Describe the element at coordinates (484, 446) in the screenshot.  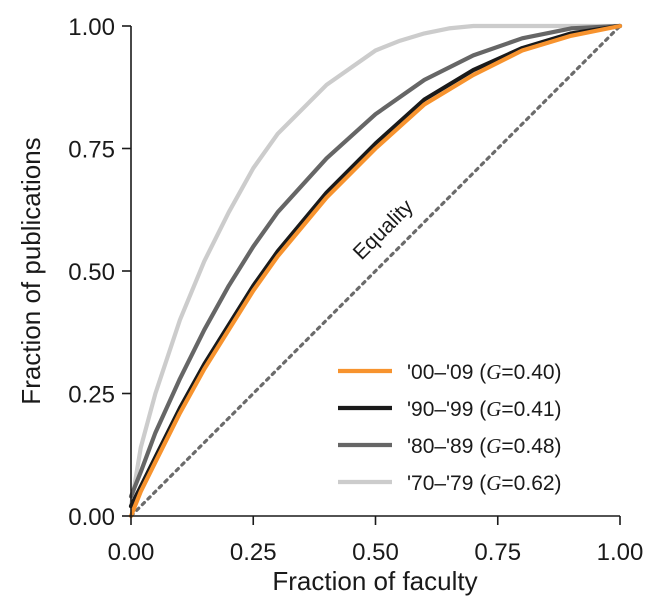
I see `legend-label: '80–'89 (G=0.48)` at that location.